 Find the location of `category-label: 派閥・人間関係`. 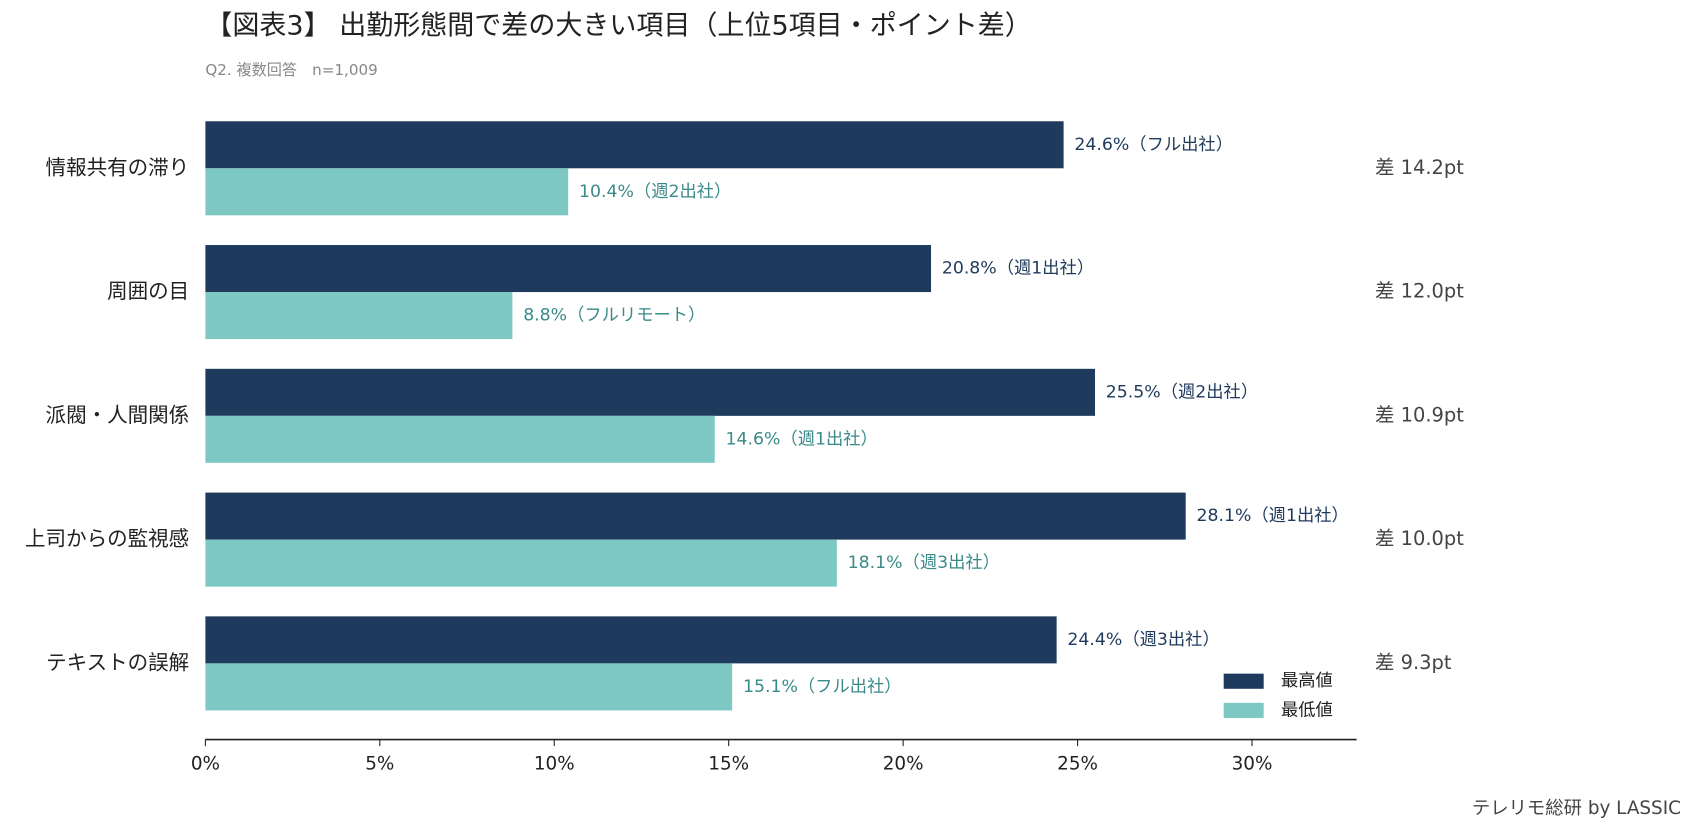

category-label: 派閥・人間関係 is located at coordinates (118, 415).